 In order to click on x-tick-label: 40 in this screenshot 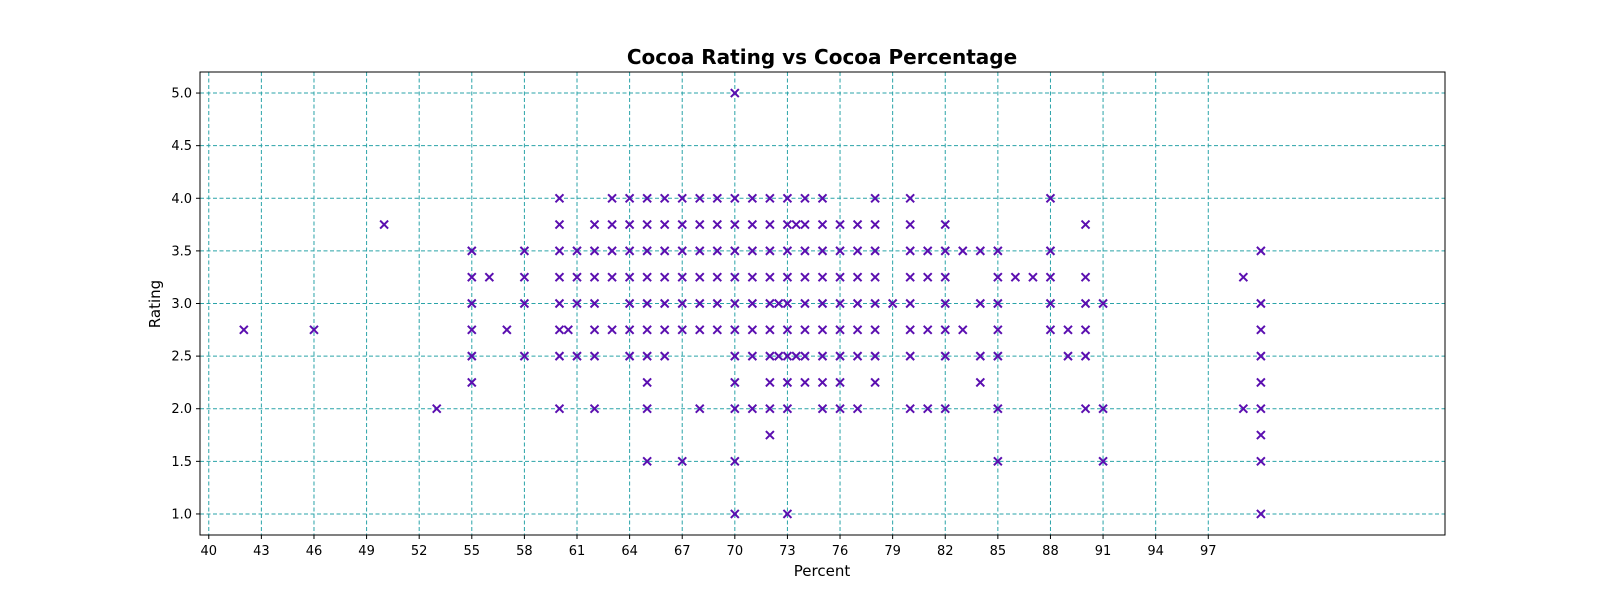, I will do `click(208, 551)`.